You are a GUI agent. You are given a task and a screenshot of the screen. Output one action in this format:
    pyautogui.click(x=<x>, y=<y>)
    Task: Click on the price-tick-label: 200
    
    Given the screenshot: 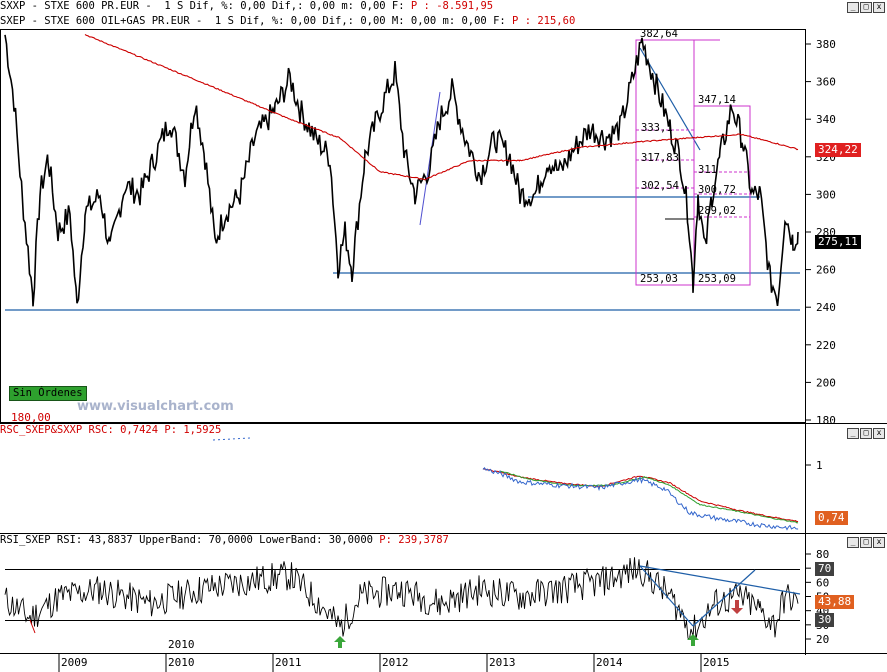 What is the action you would take?
    pyautogui.click(x=826, y=382)
    